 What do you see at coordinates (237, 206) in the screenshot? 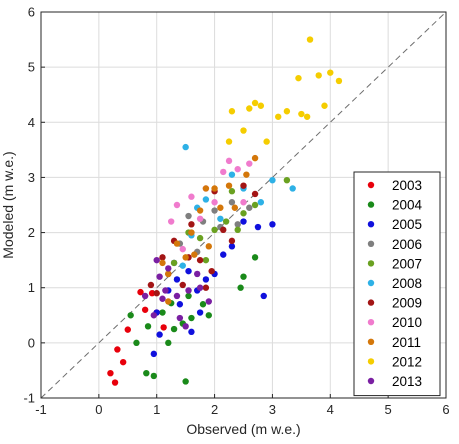
I see `series-2008` at bounding box center [237, 206].